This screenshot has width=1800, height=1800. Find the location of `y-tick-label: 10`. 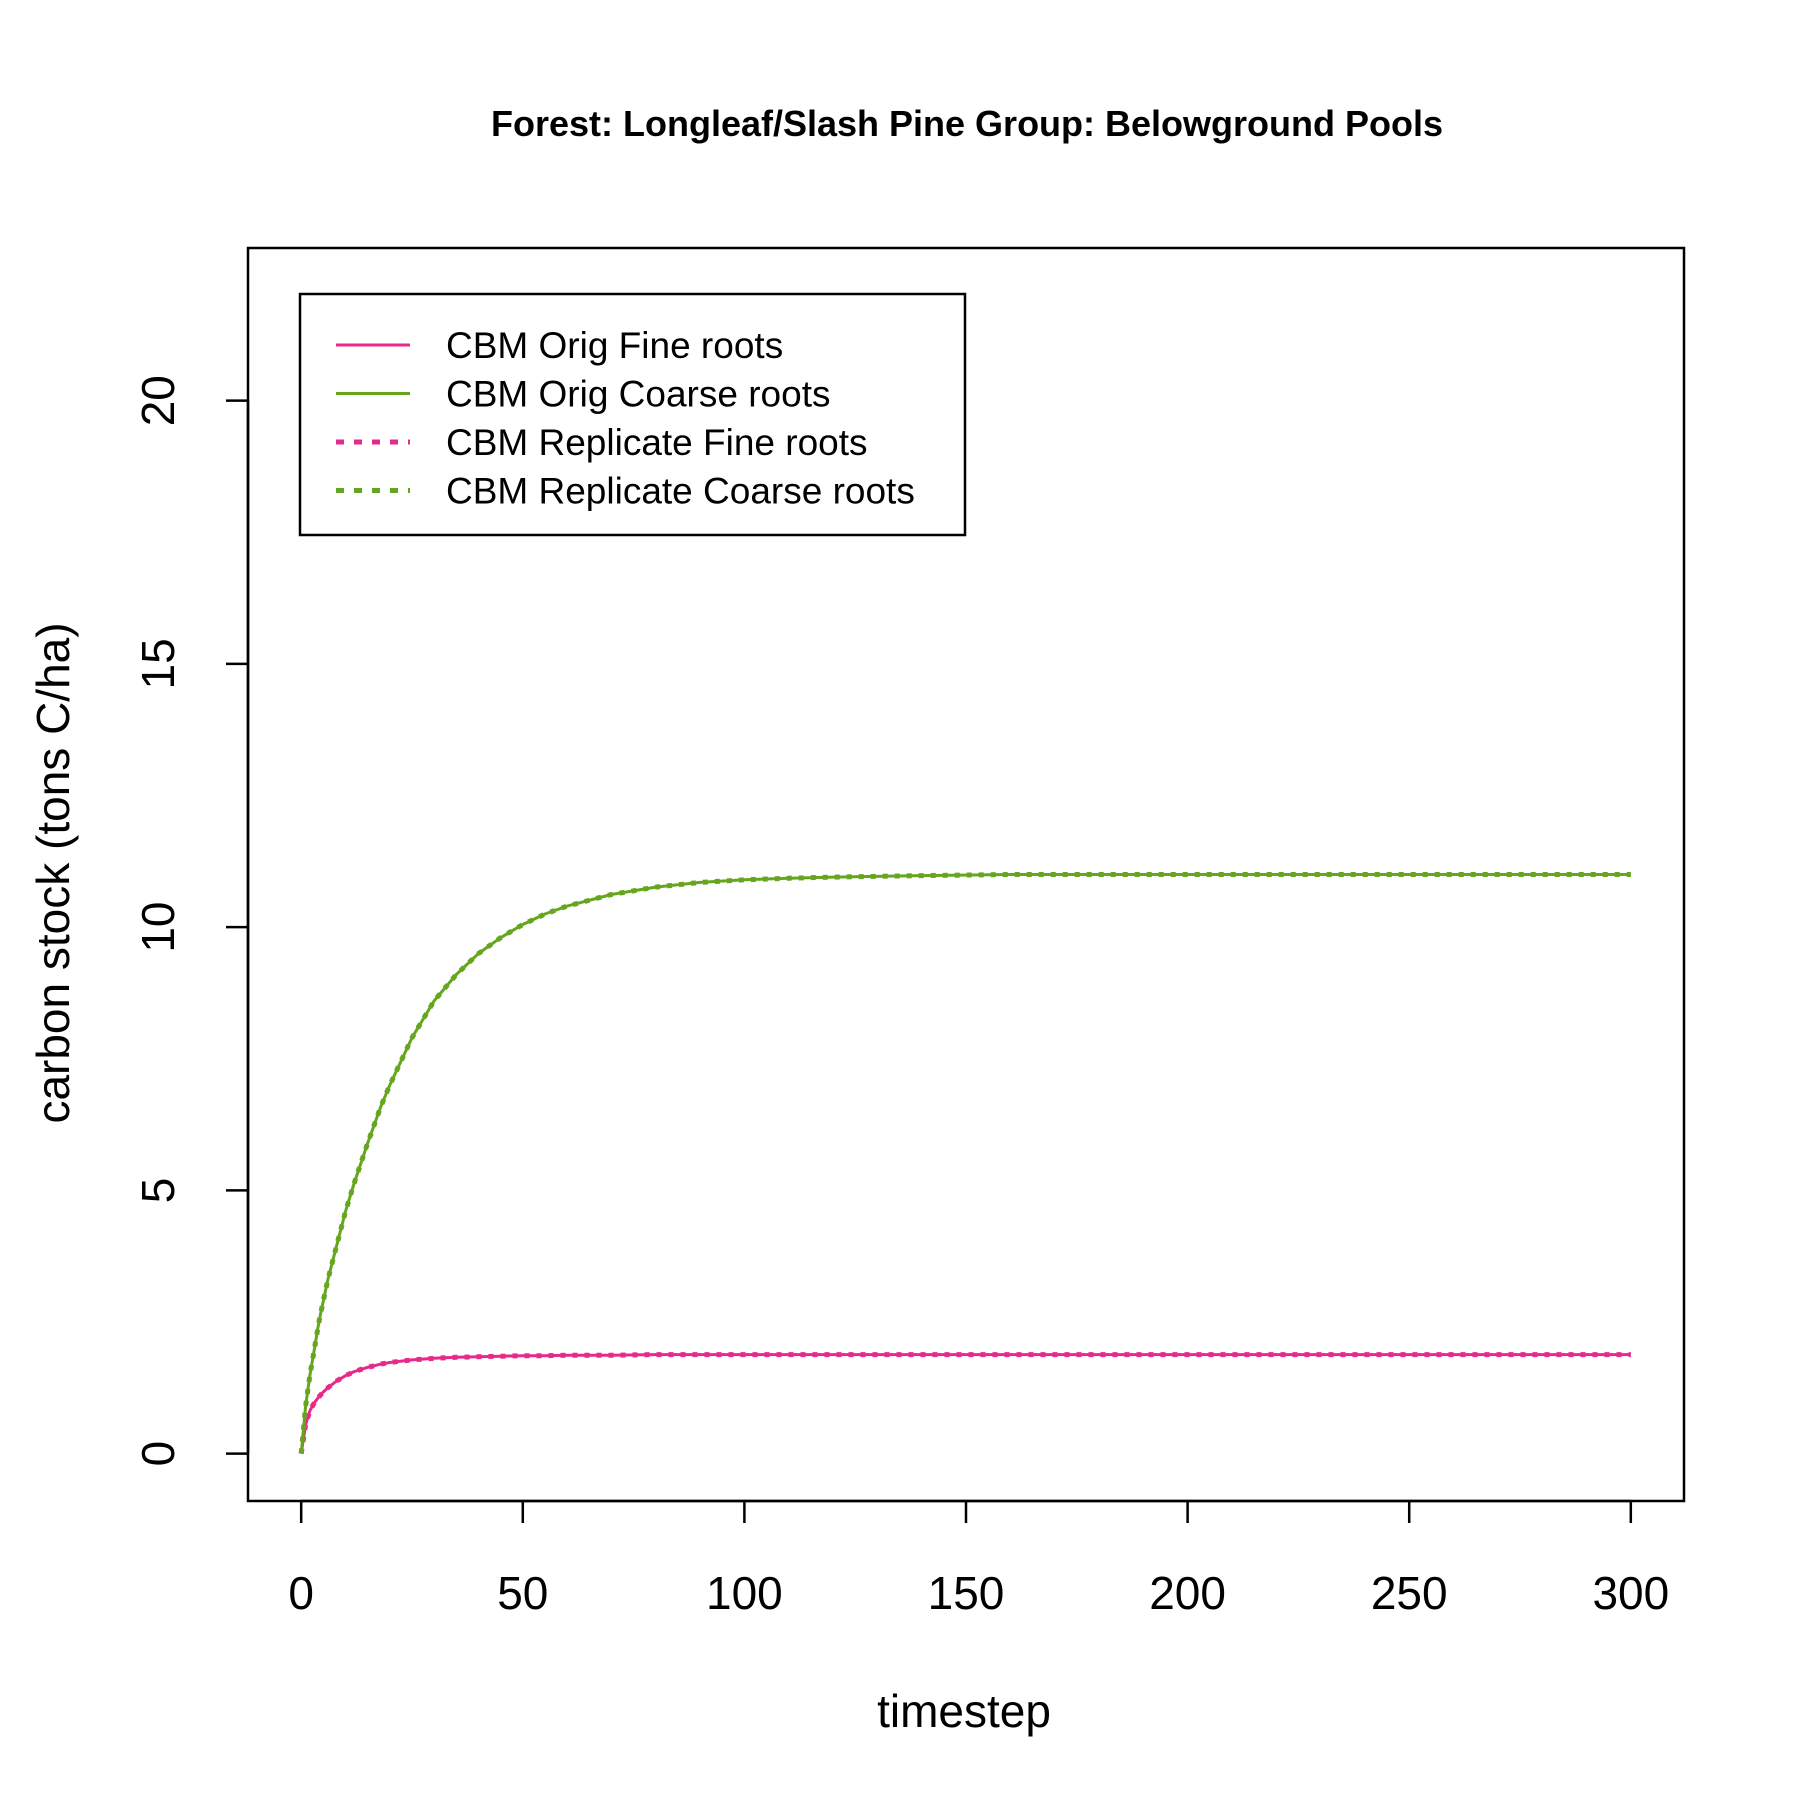

y-tick-label: 10 is located at coordinates (158, 927).